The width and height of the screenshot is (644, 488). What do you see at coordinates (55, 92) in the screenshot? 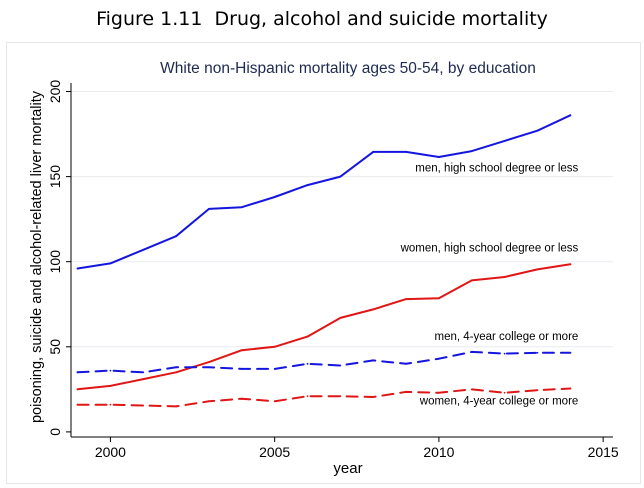
I see `y-tick-label-200: 200` at bounding box center [55, 92].